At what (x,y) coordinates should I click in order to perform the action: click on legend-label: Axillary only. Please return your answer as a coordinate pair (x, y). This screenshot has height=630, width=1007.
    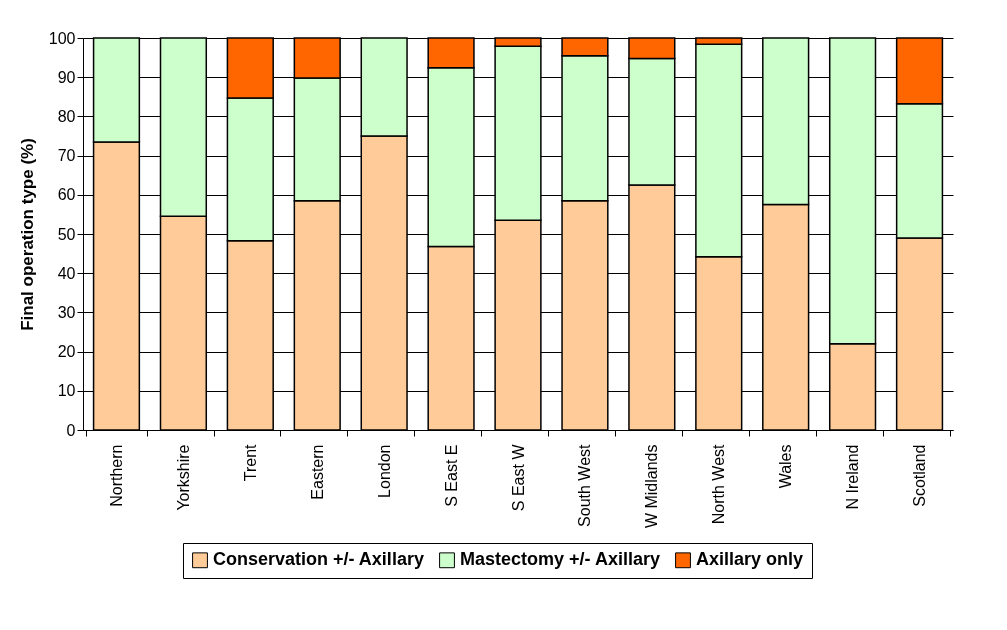
    Looking at the image, I should click on (750, 559).